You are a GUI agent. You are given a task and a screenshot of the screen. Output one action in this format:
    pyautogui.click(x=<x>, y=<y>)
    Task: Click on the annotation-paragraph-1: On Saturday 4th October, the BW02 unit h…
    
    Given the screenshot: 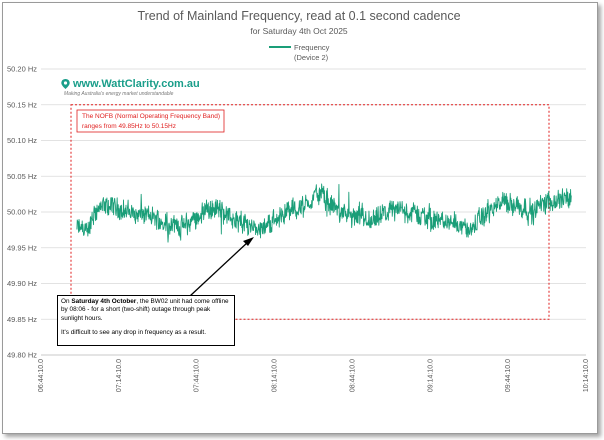 What is the action you would take?
    pyautogui.click(x=145, y=310)
    